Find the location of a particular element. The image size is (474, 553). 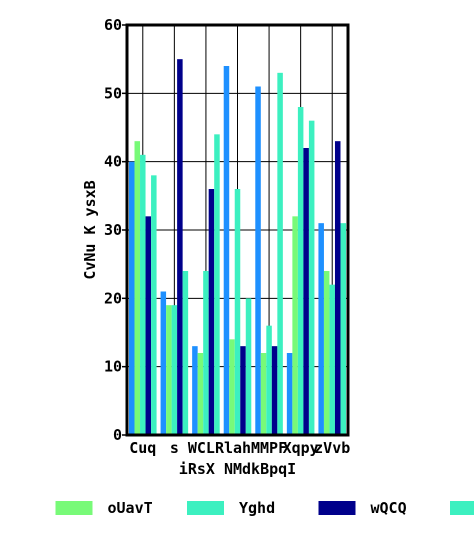

bar-Yghd-s is located at coordinates (174, 370).